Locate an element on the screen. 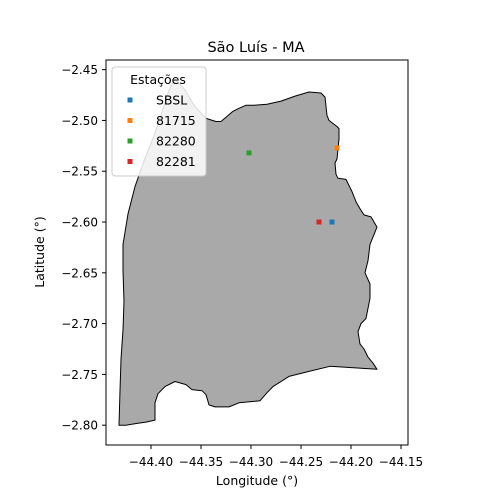 The width and height of the screenshot is (500, 500). legend: Estações SBSL 81715 82280 82281 is located at coordinates (159, 121).